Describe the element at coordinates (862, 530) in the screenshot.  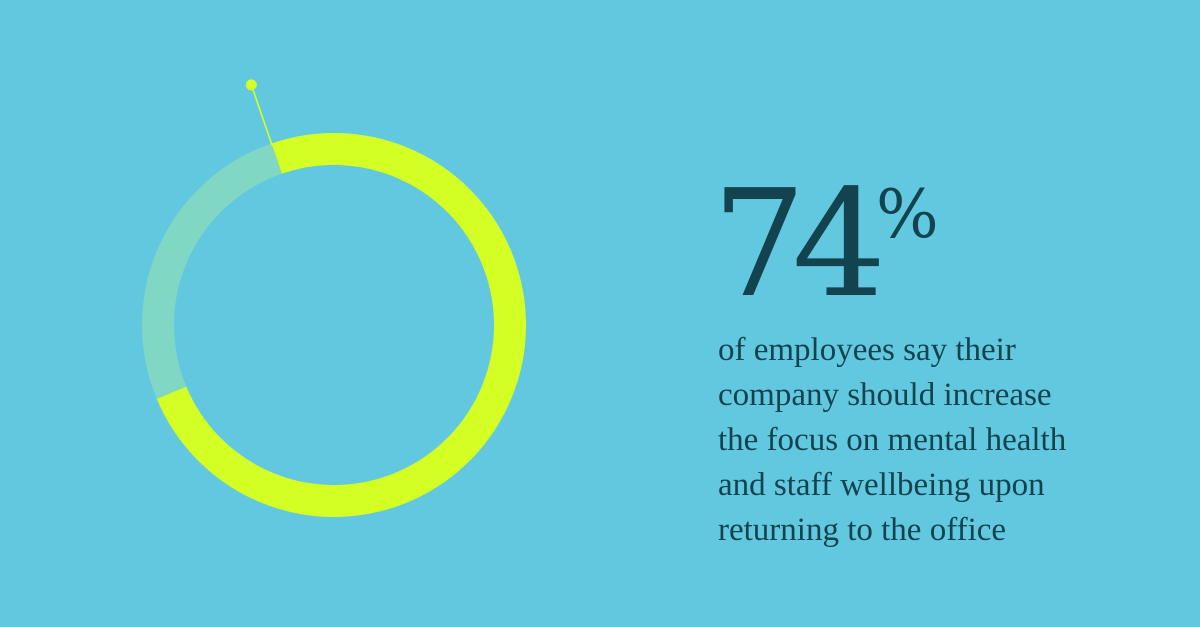
I see `caption-line-5: returning to the office` at that location.